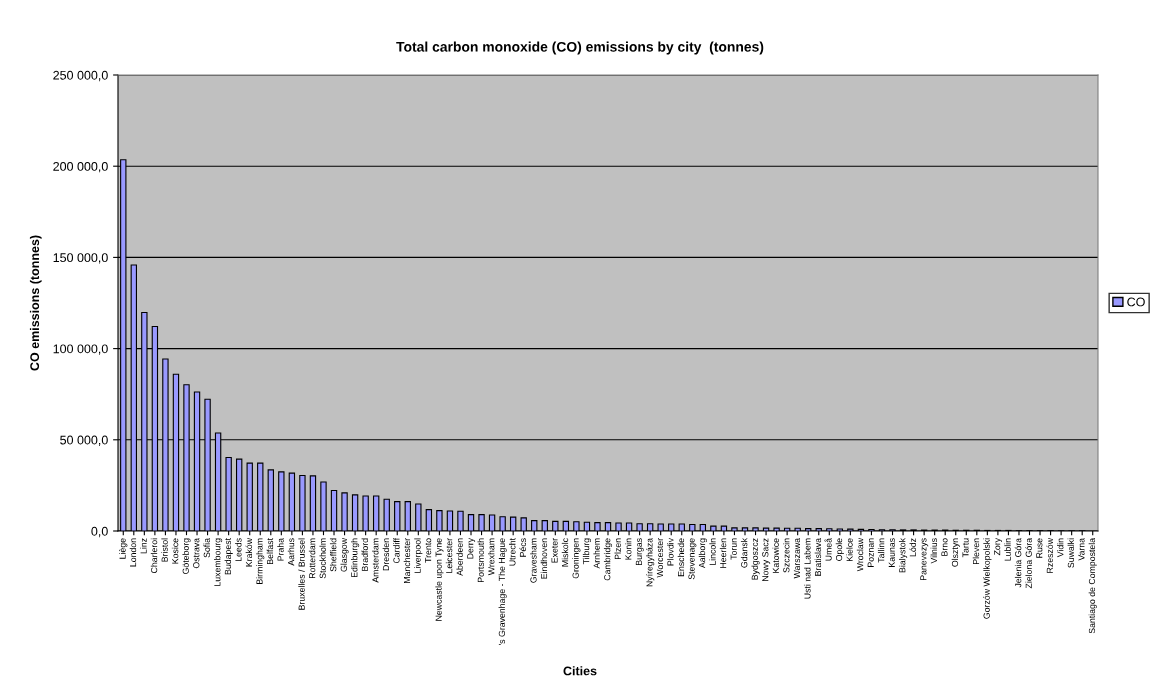 The image size is (1160, 682). Describe the element at coordinates (270, 551) in the screenshot. I see `x-tick-label: Belfast` at that location.